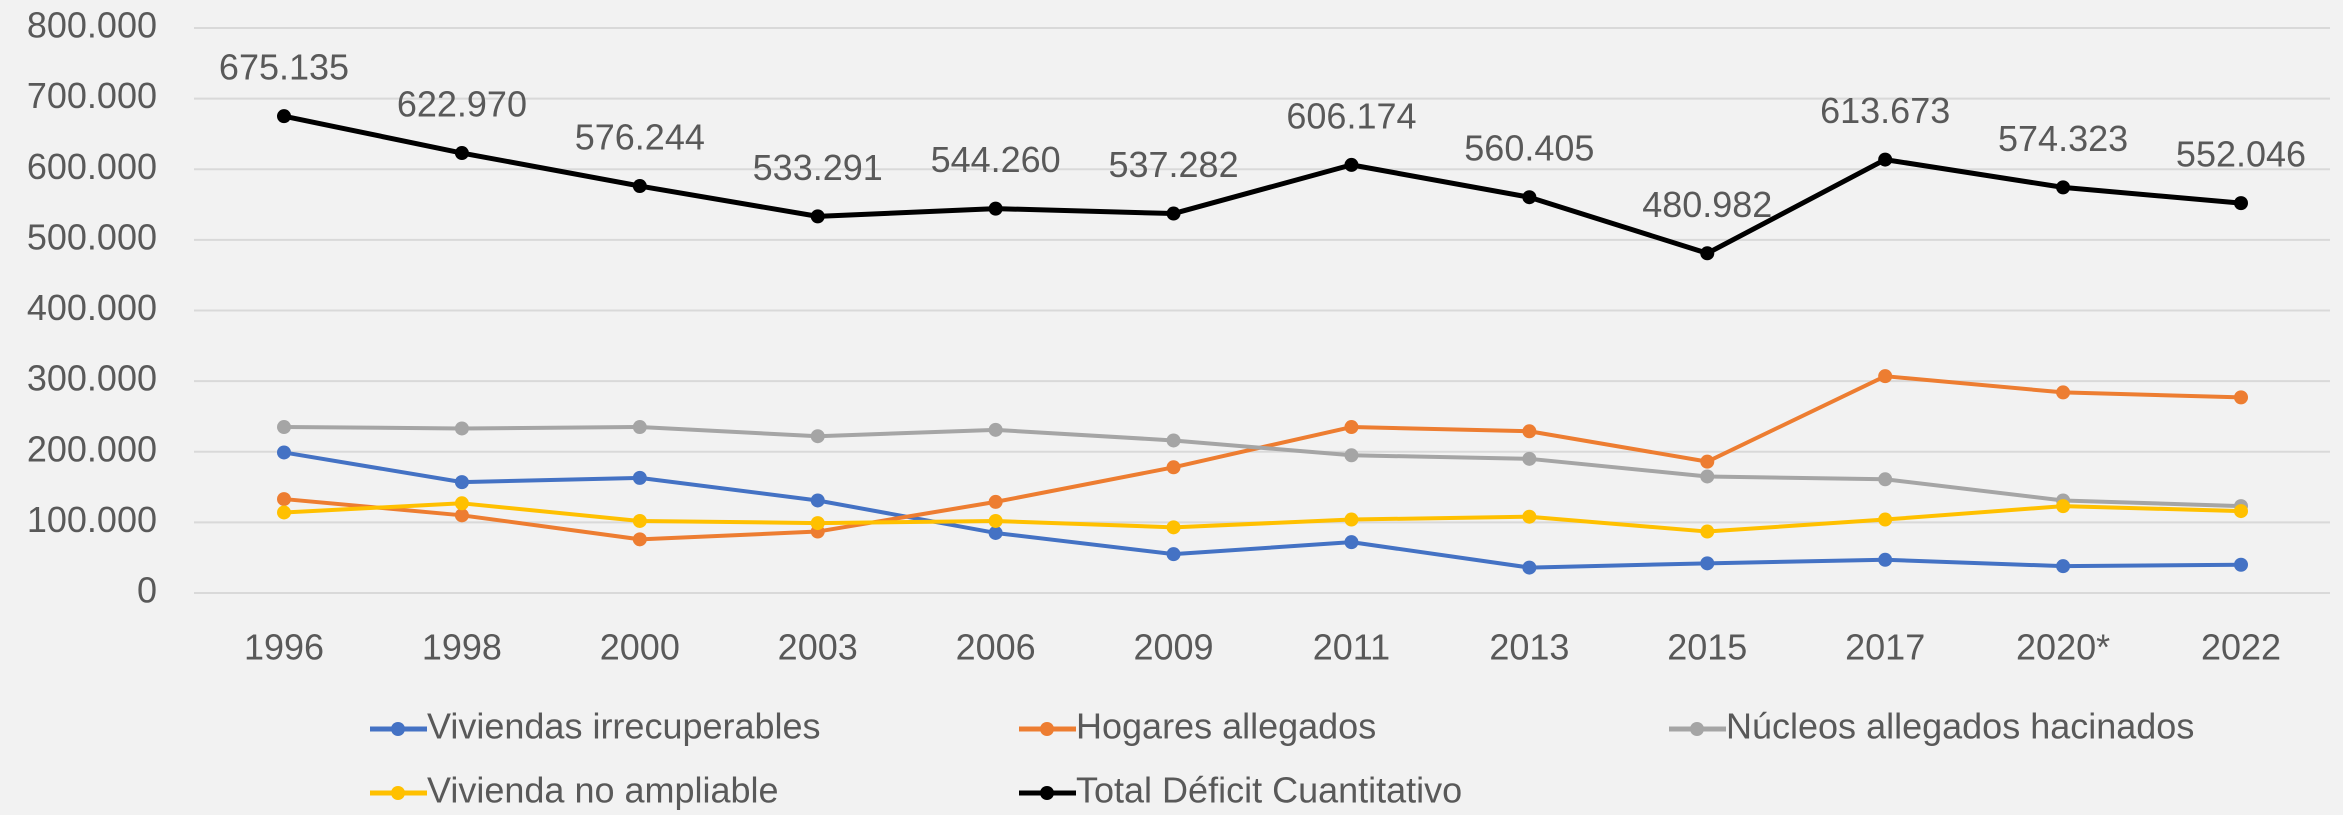  Describe the element at coordinates (996, 159) in the screenshot. I see `data-label: 544.260` at that location.